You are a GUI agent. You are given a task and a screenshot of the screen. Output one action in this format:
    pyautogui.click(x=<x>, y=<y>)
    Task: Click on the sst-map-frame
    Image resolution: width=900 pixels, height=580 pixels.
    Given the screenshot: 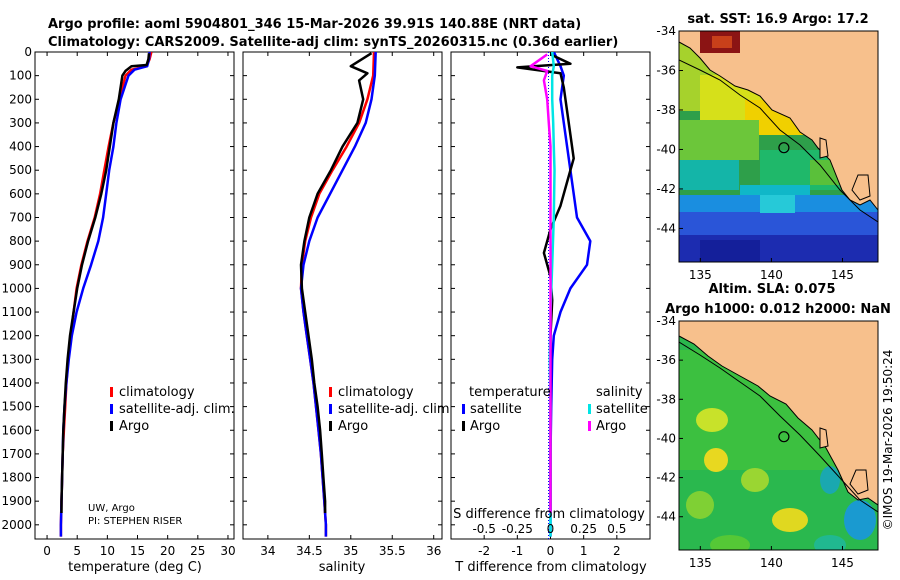 What is the action you would take?
    pyautogui.click(x=778, y=146)
    